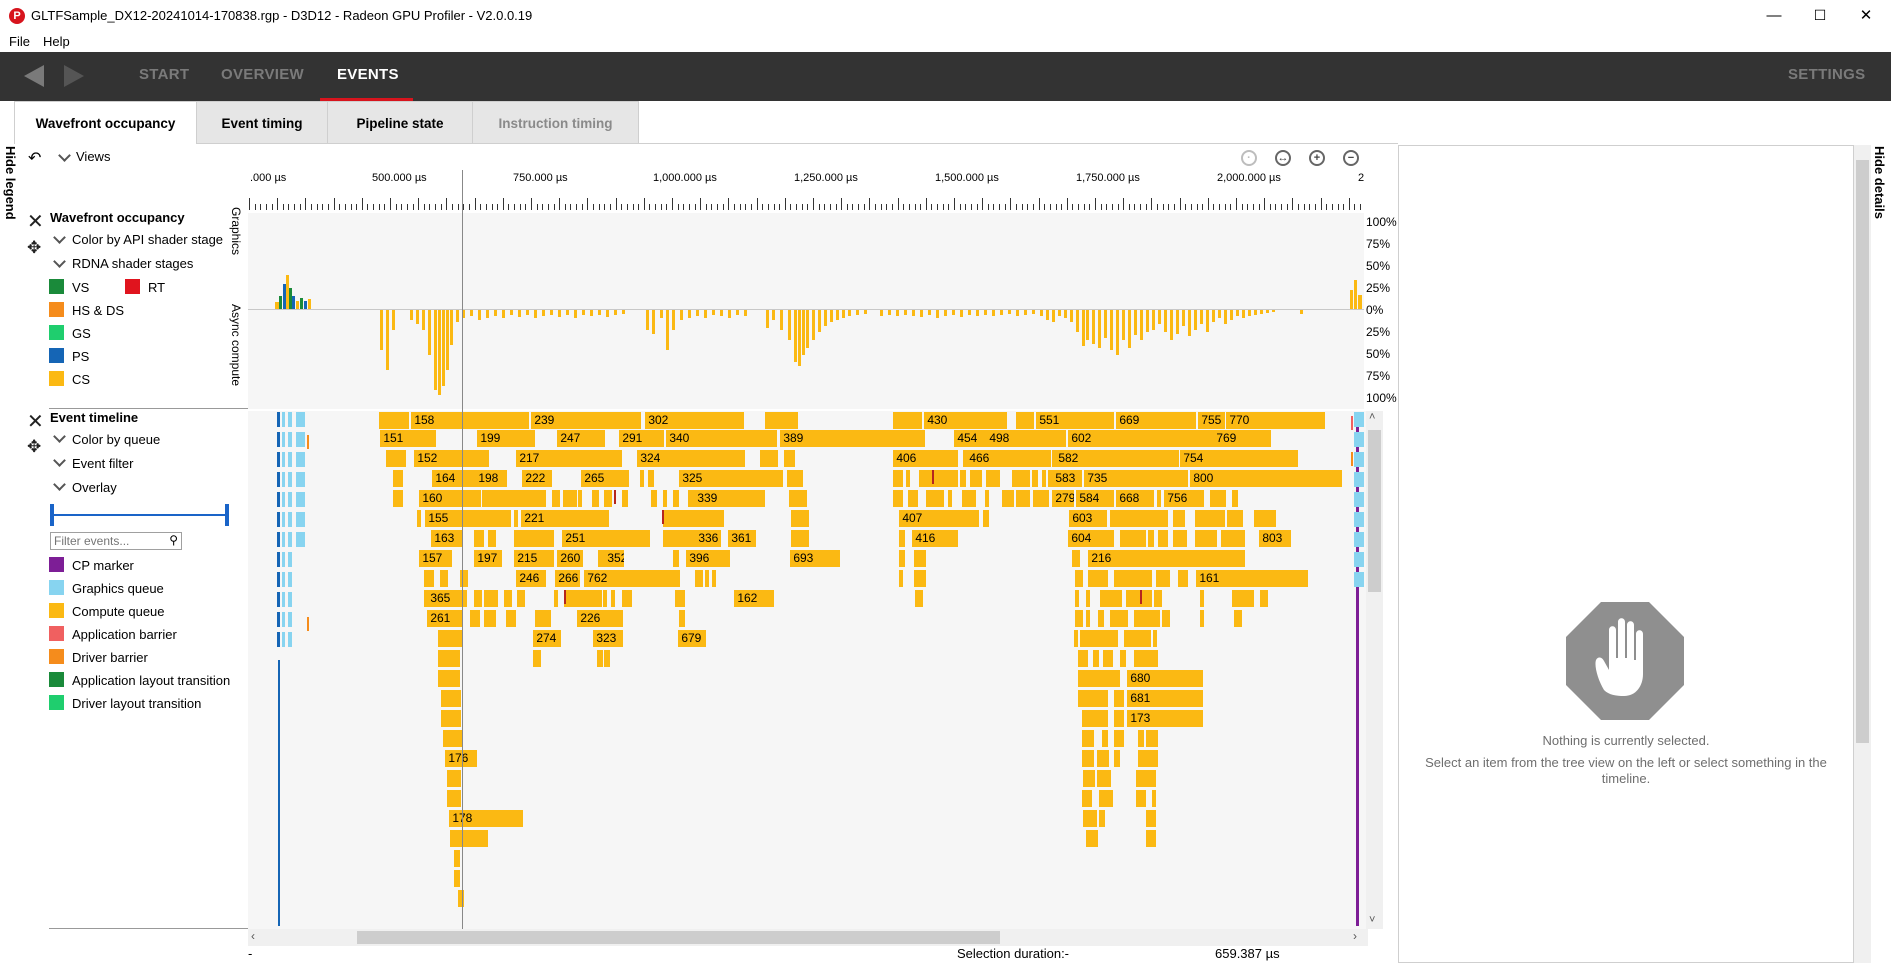  What do you see at coordinates (1374, 511) in the screenshot?
I see `vertical-scroll-thumb` at bounding box center [1374, 511].